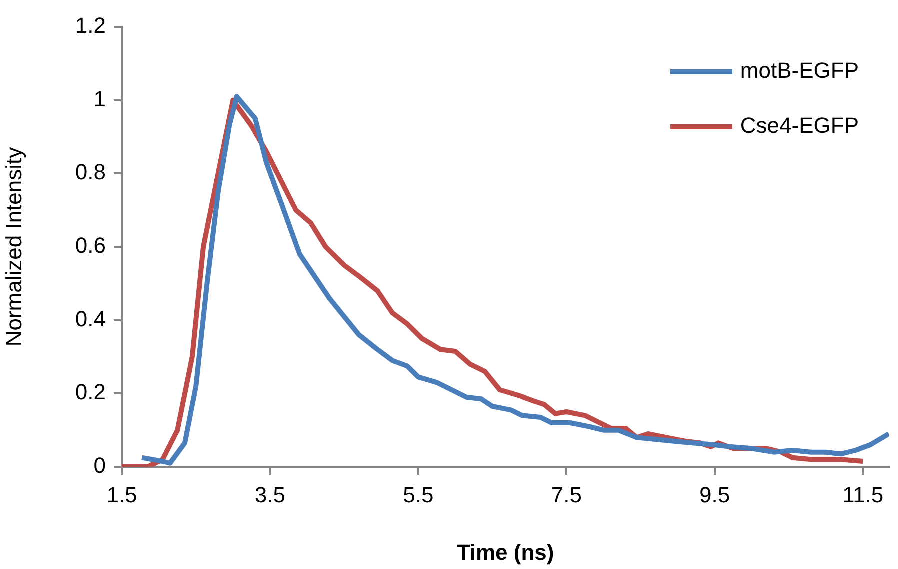 This screenshot has width=898, height=569. What do you see at coordinates (418, 495) in the screenshot?
I see `x-tick-label: 5.5` at bounding box center [418, 495].